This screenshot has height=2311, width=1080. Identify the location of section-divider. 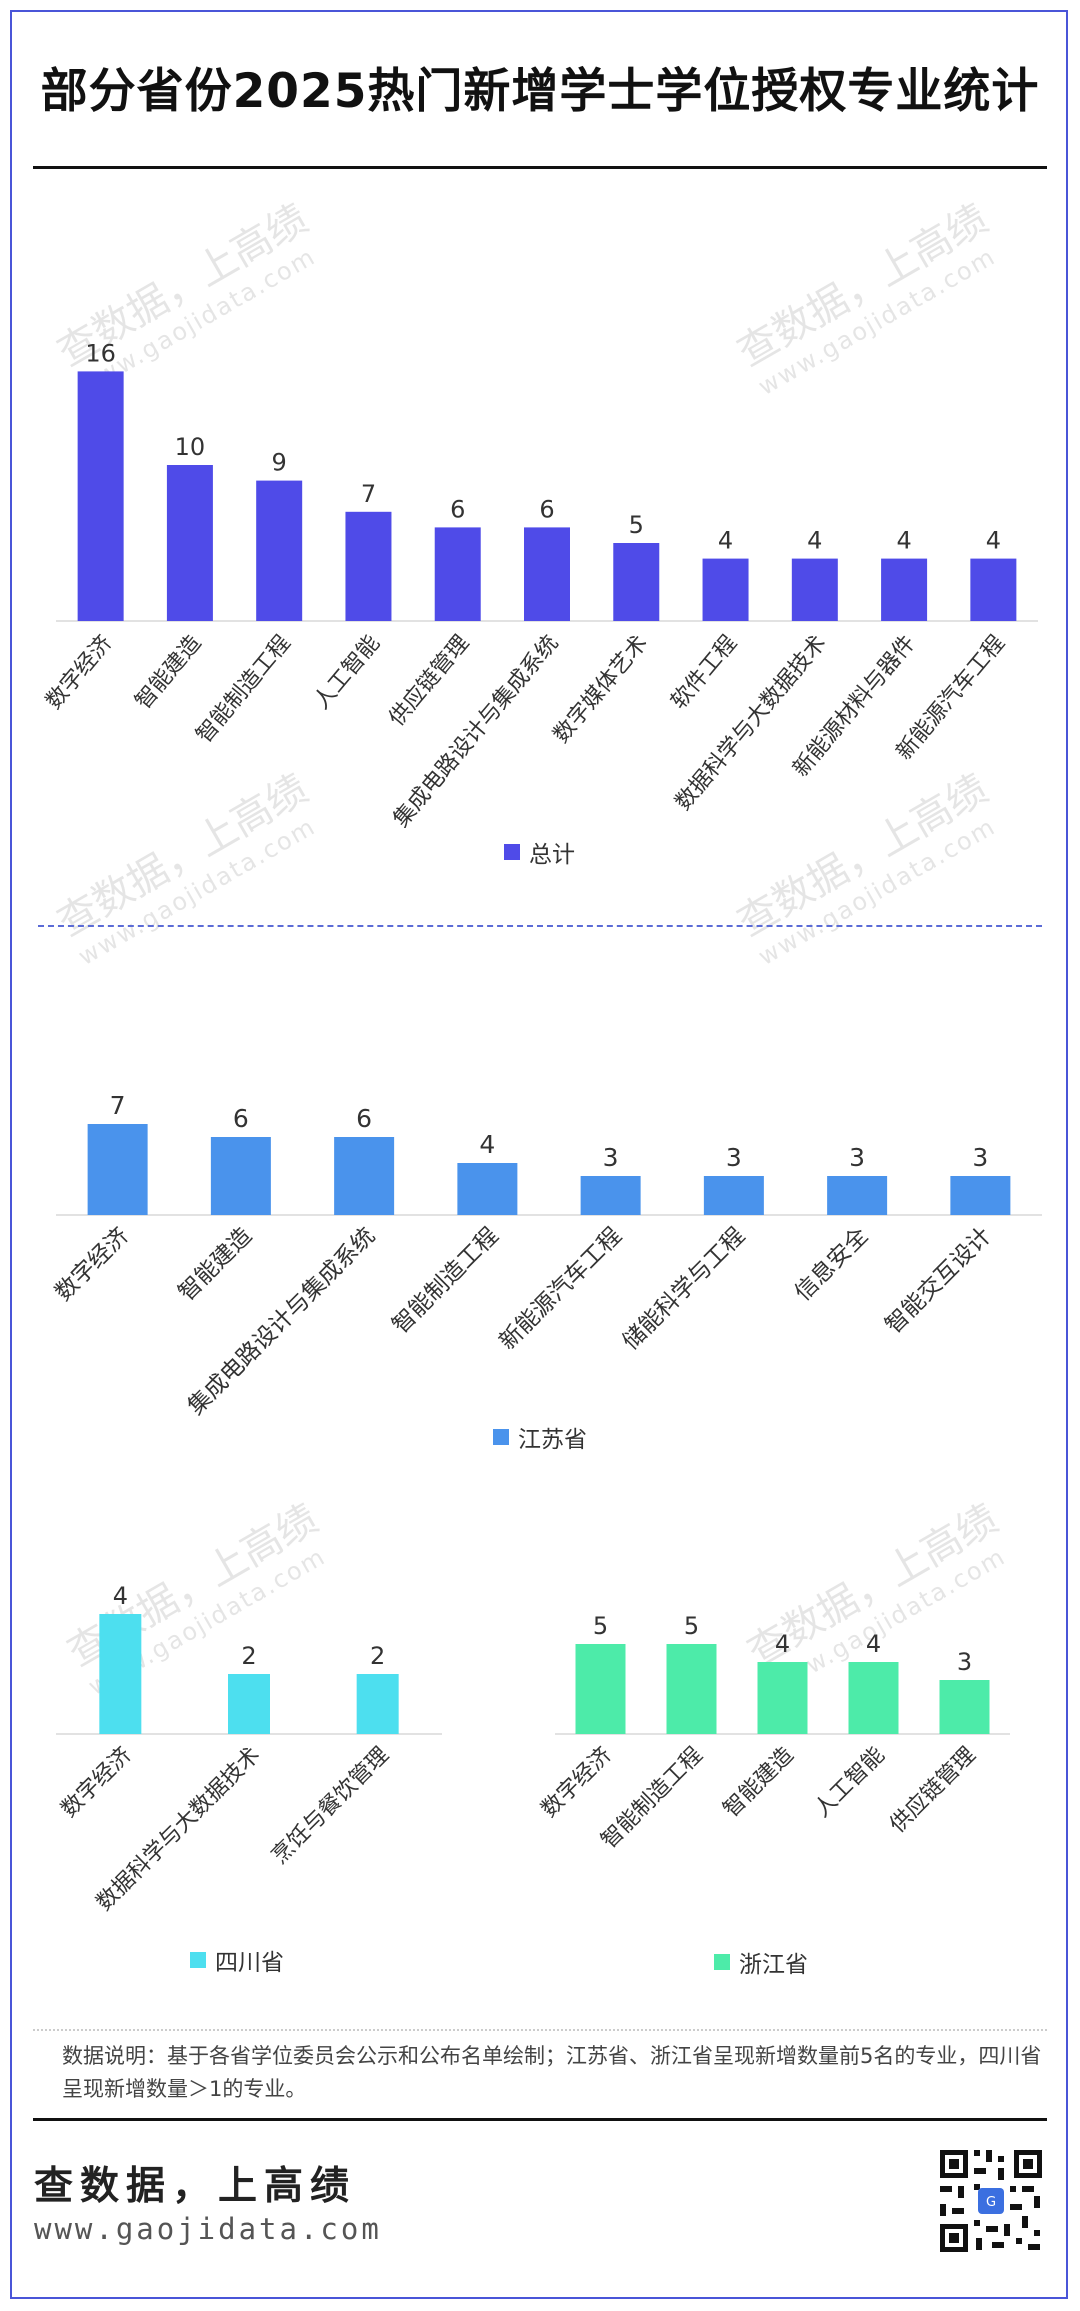
(540, 926).